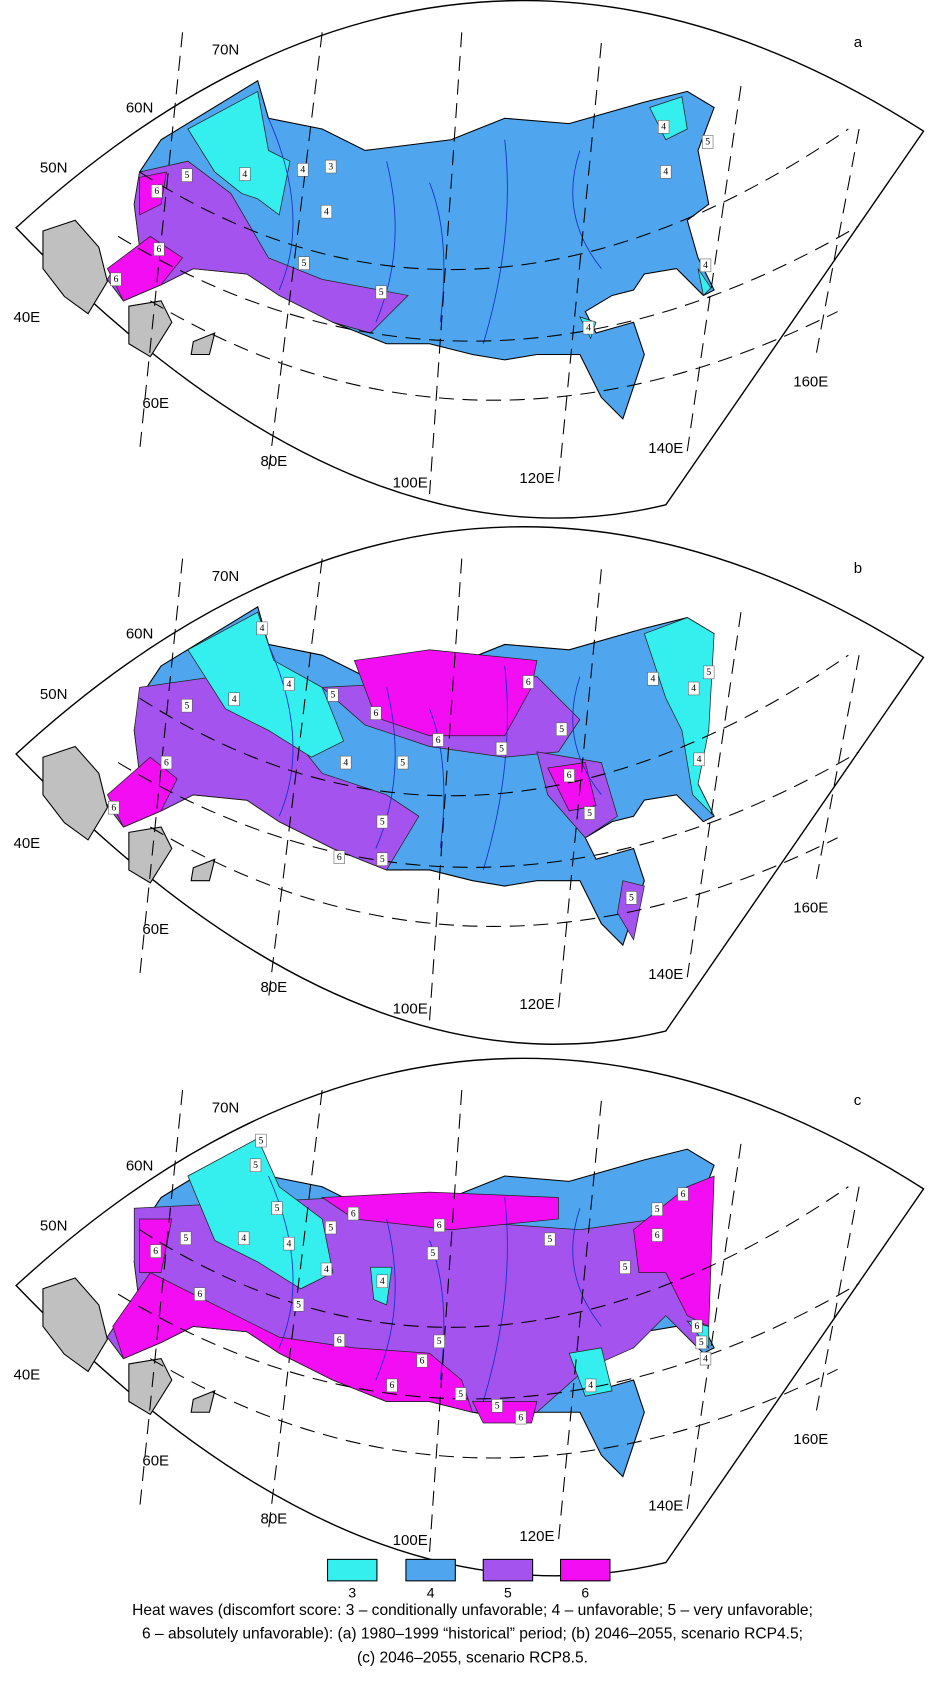 This screenshot has height=1683, width=945. I want to click on graticule-label: 70N, so click(226, 50).